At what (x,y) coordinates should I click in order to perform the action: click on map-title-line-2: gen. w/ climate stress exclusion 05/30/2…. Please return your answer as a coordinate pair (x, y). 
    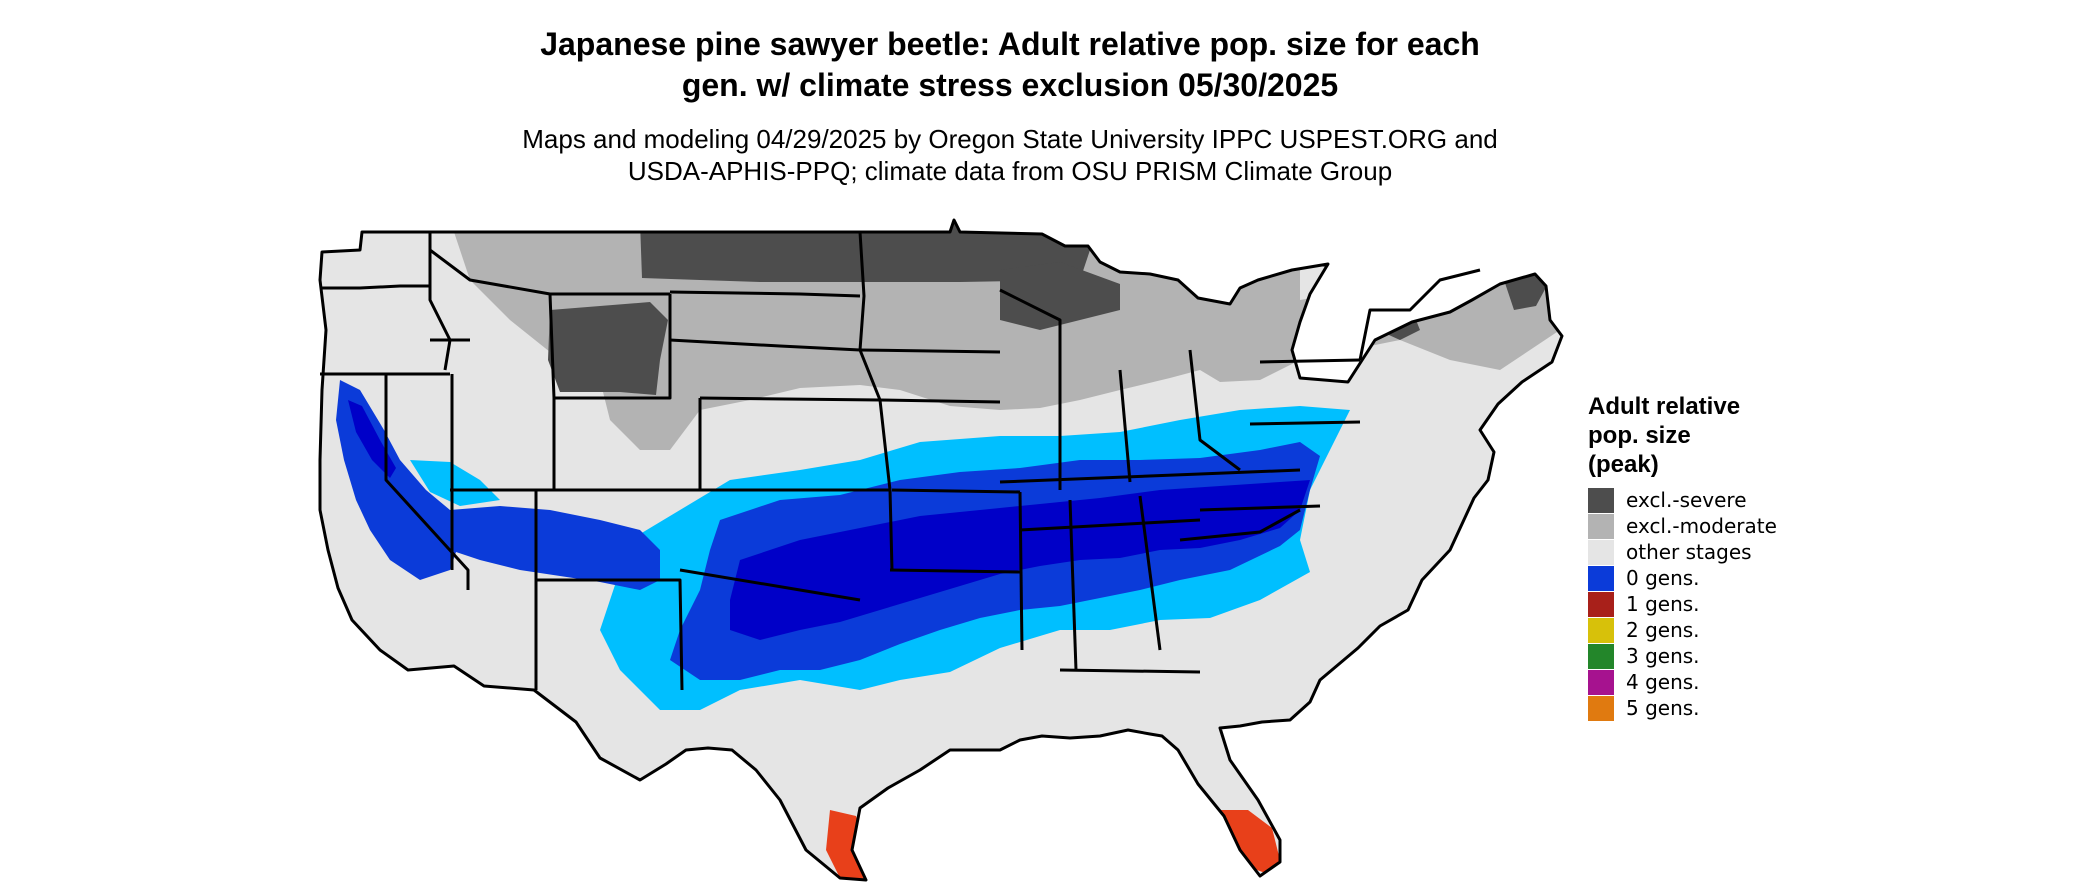
    Looking at the image, I should click on (1010, 85).